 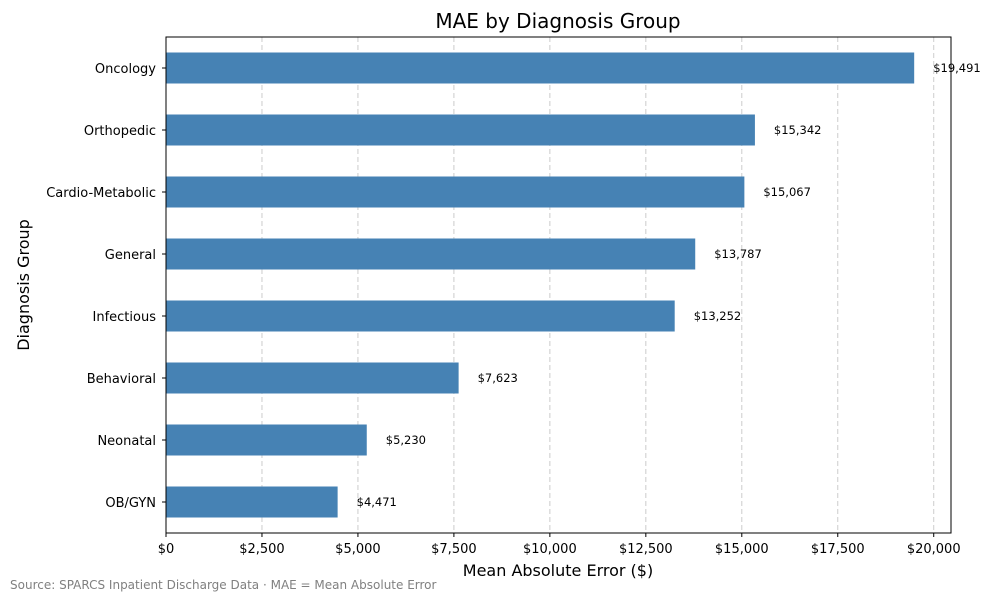 I want to click on x-tick-label: $0, so click(x=166, y=549).